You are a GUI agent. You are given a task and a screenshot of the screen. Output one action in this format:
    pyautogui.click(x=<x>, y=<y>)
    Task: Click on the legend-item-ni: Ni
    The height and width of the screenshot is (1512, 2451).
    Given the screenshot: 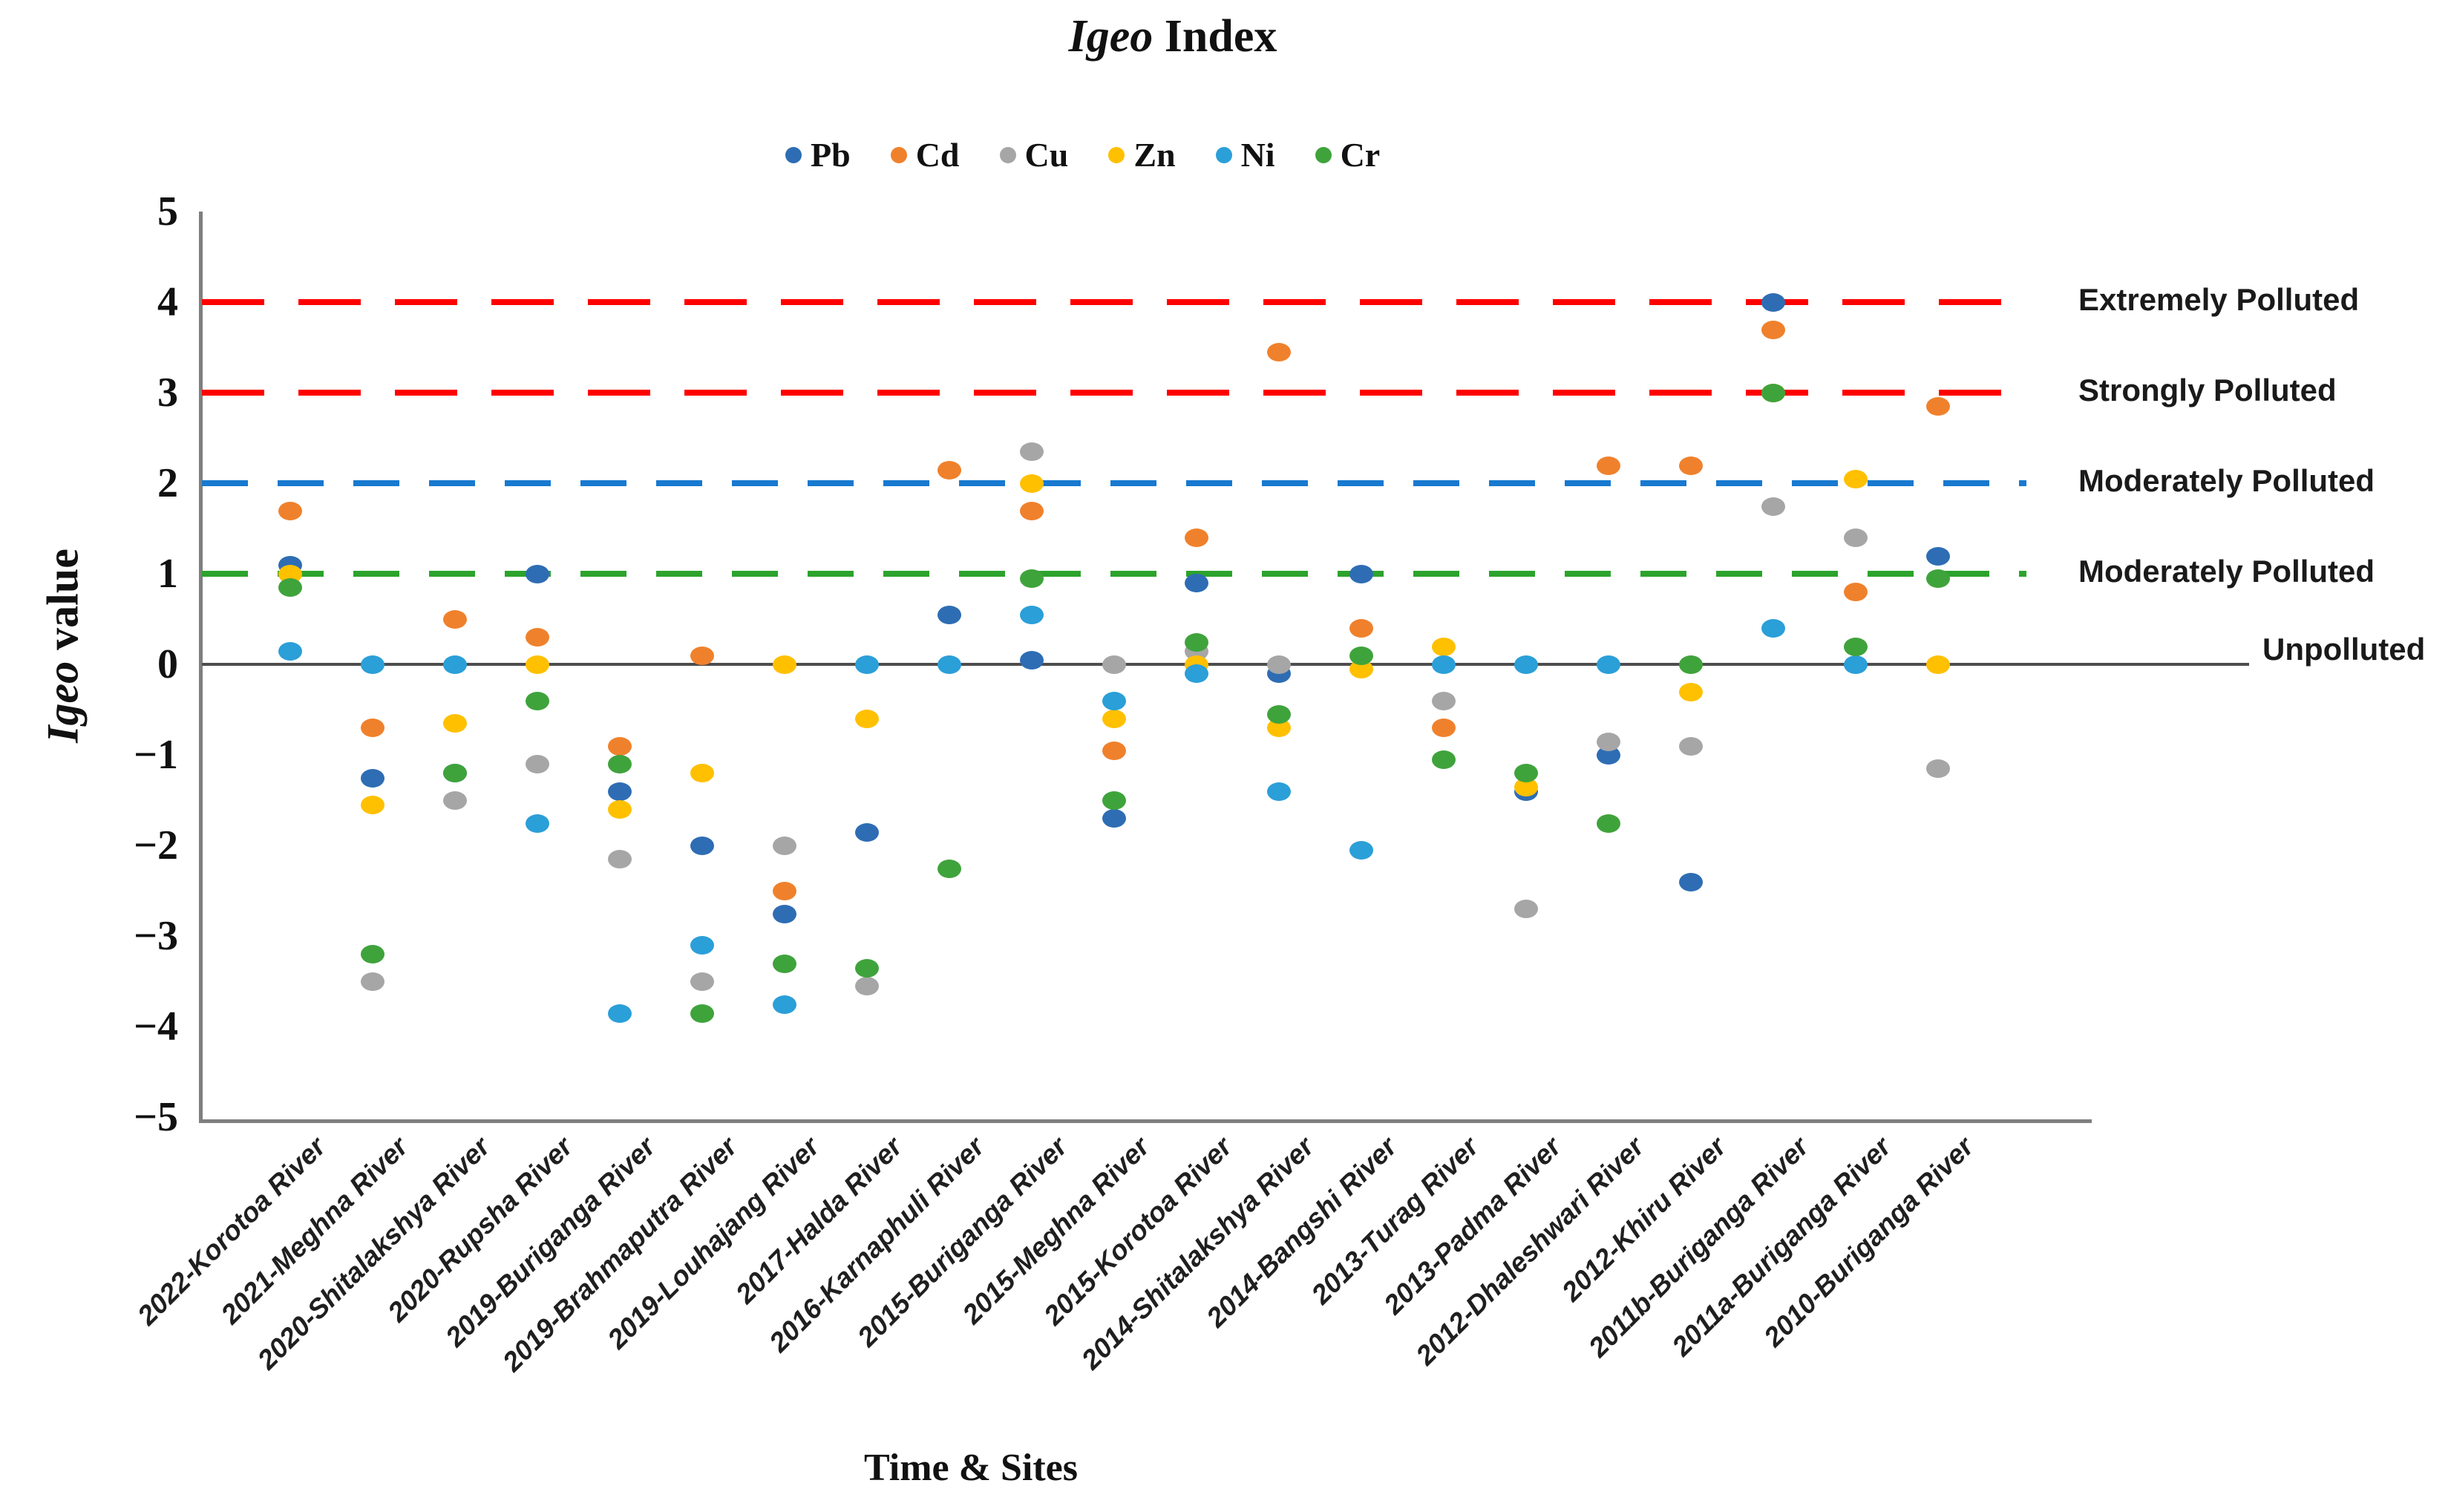 What is the action you would take?
    pyautogui.click(x=1245, y=155)
    